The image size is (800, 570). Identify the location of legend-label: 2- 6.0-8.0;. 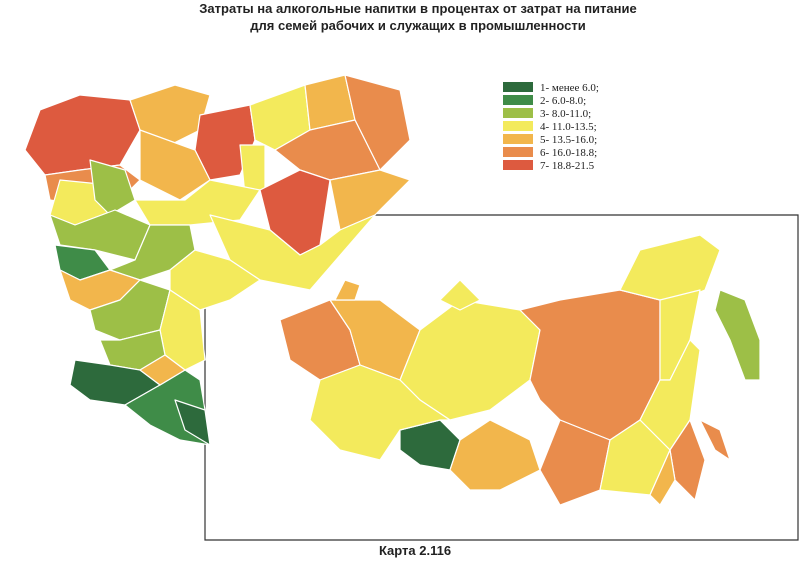
(563, 101).